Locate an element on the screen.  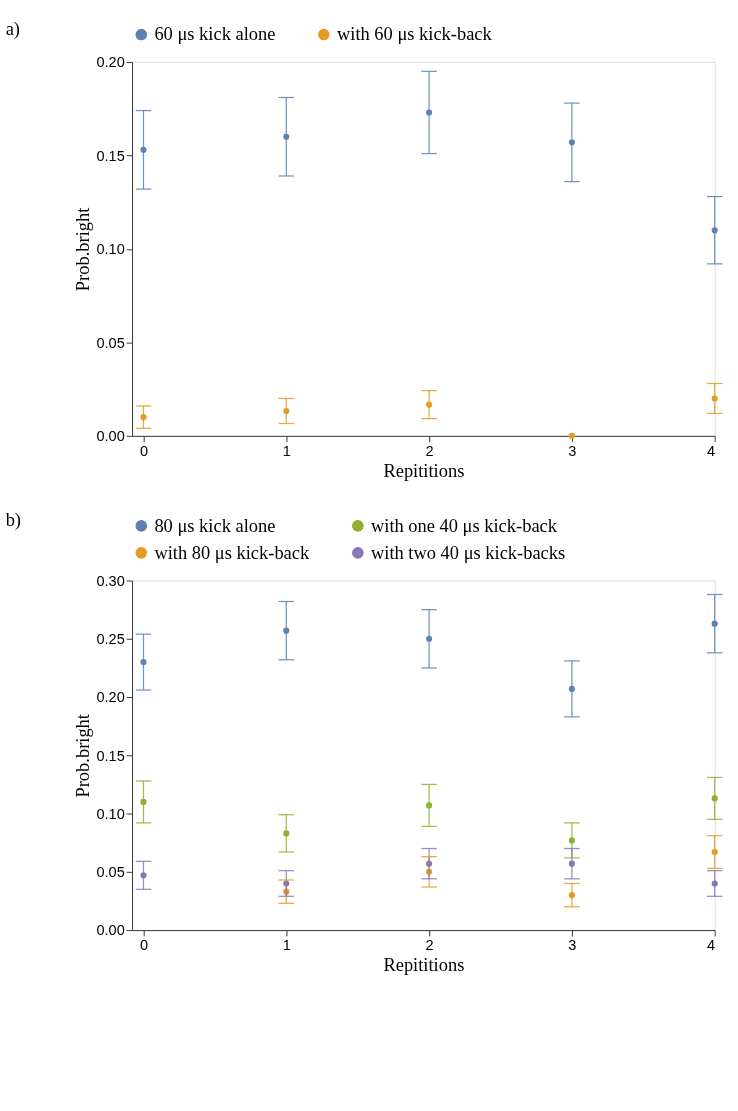
y-tick-label: 0.30 is located at coordinates (110, 580).